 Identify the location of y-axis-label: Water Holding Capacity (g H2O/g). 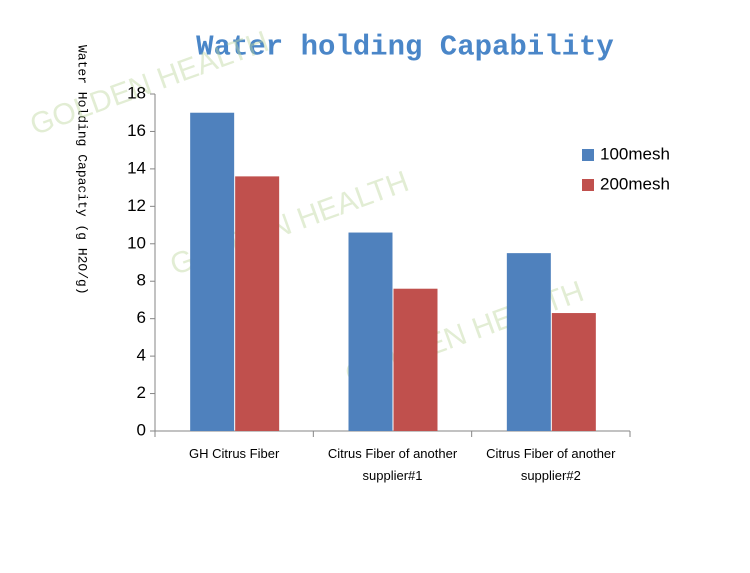
(82, 170).